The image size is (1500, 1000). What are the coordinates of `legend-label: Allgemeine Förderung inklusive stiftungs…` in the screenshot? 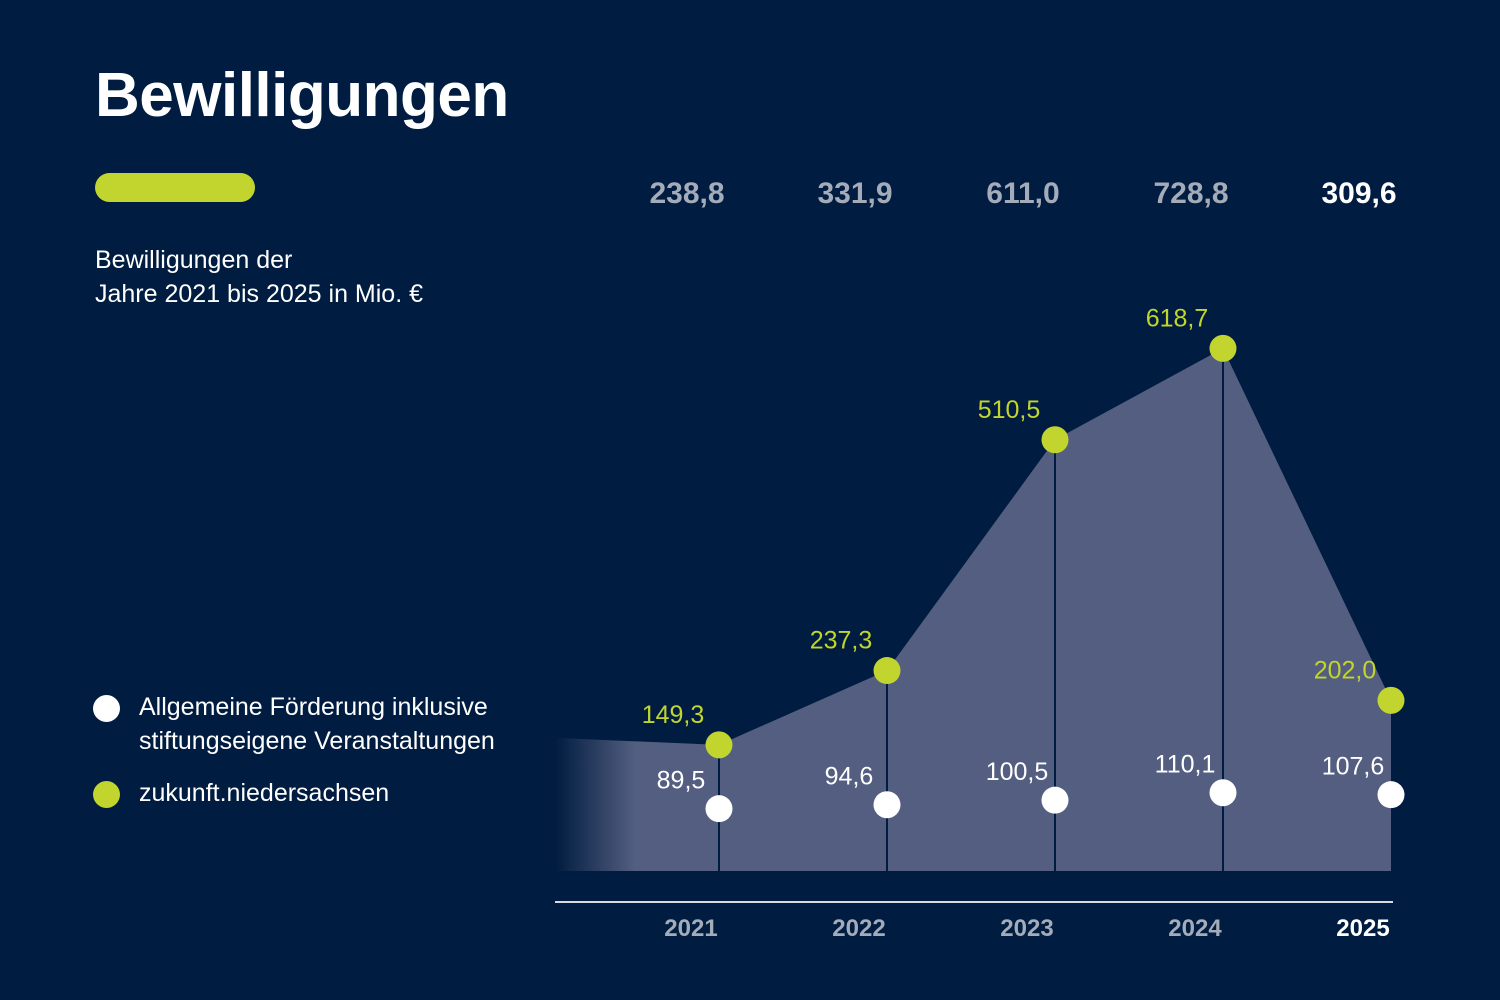 It's located at (317, 724).